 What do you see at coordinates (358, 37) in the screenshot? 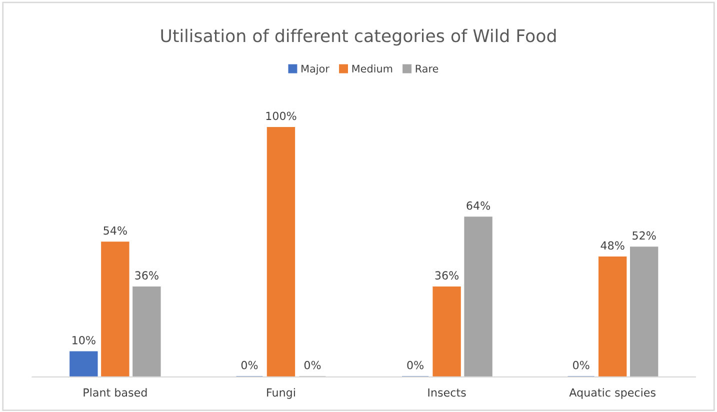
I see `chart-title: Utilisation of different categories of Wild Food` at bounding box center [358, 37].